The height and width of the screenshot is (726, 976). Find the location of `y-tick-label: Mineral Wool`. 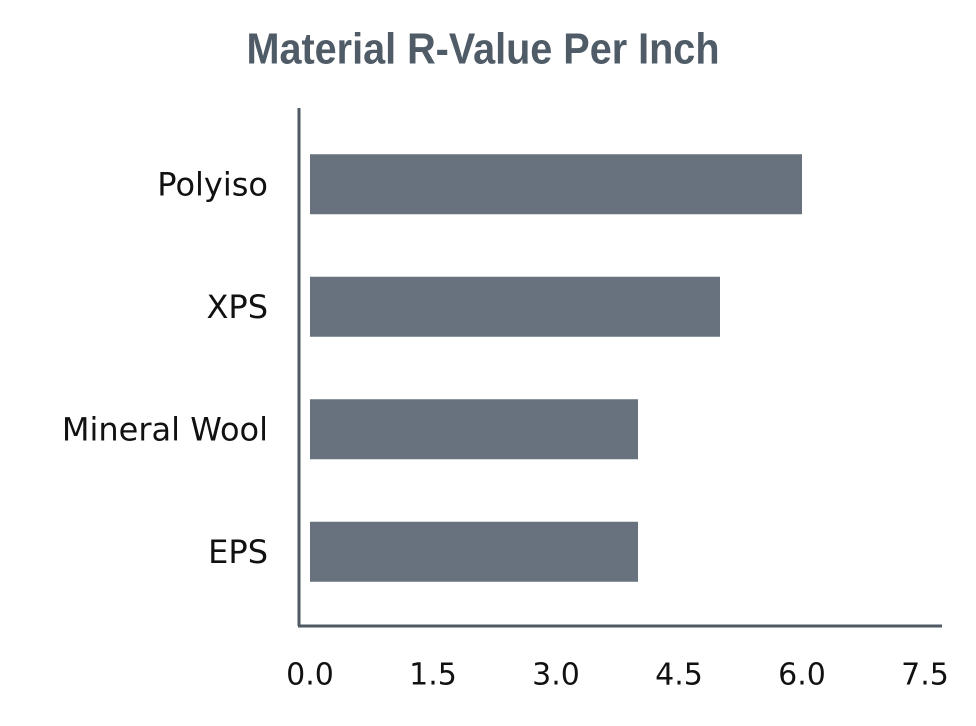

y-tick-label: Mineral Wool is located at coordinates (165, 429).